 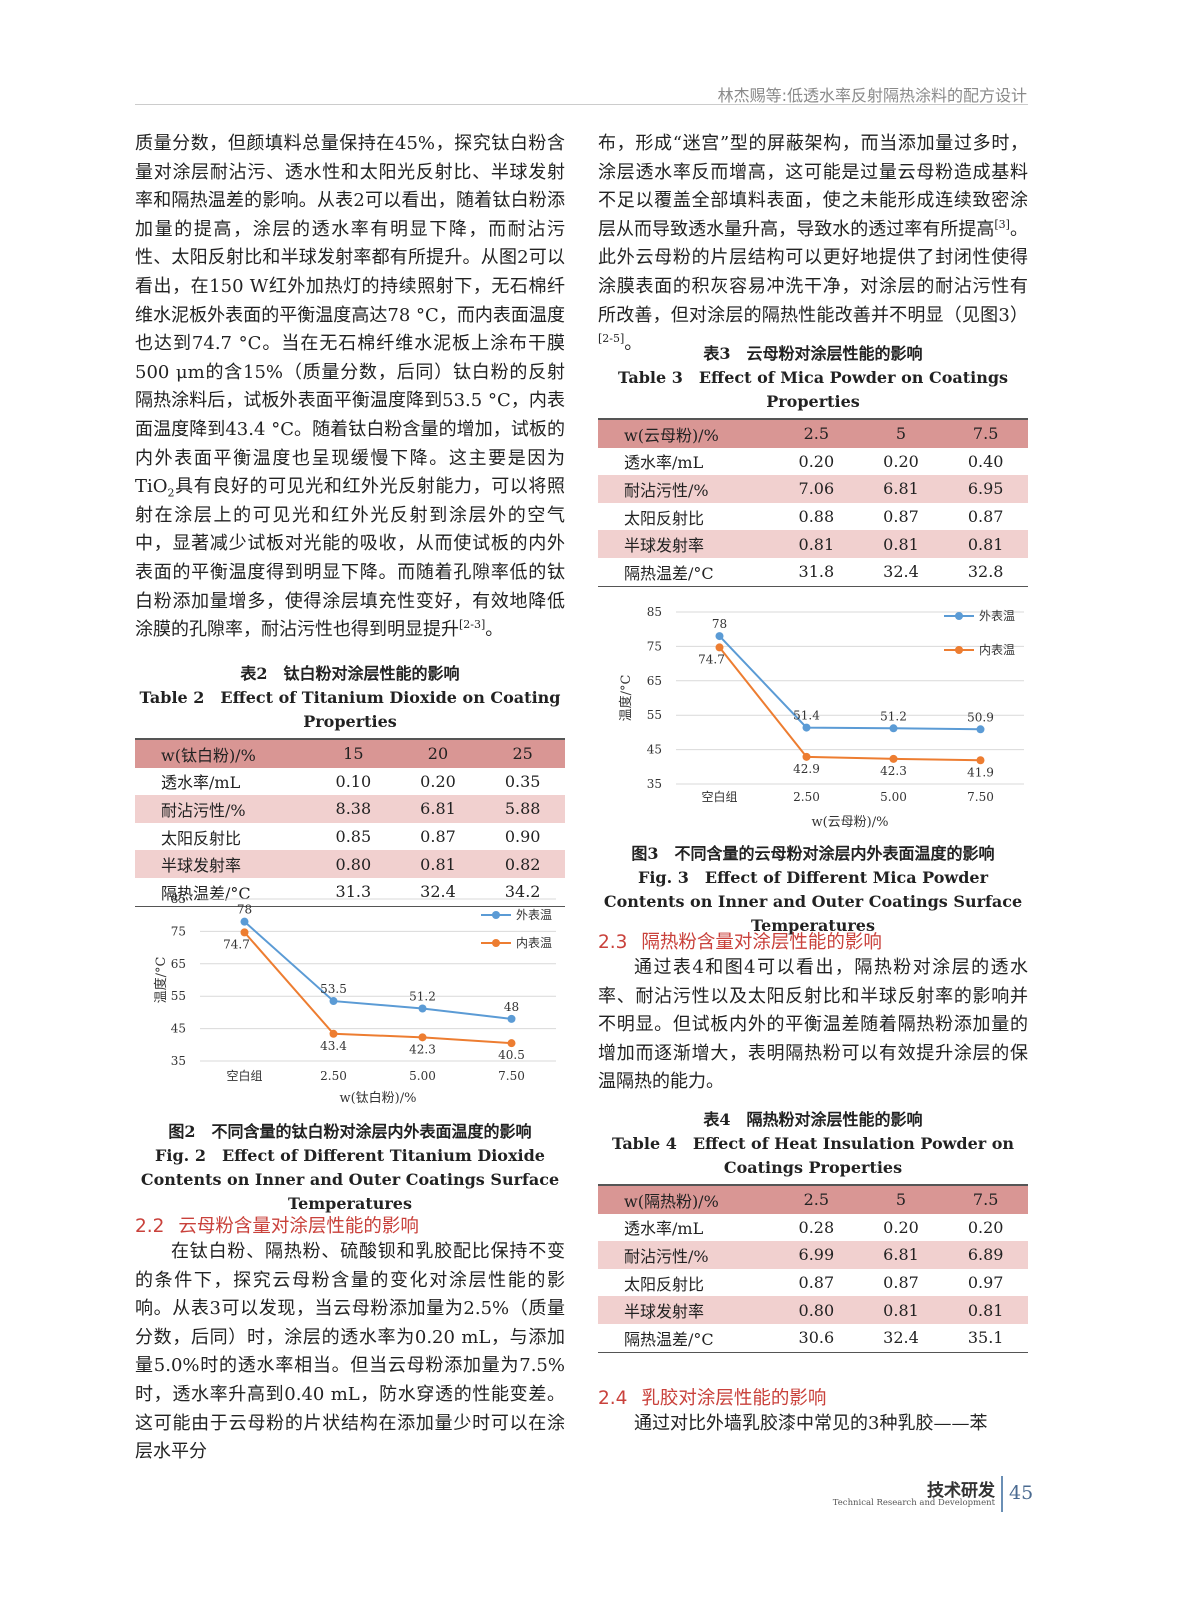 I want to click on y-tick-label: 75, so click(x=654, y=646).